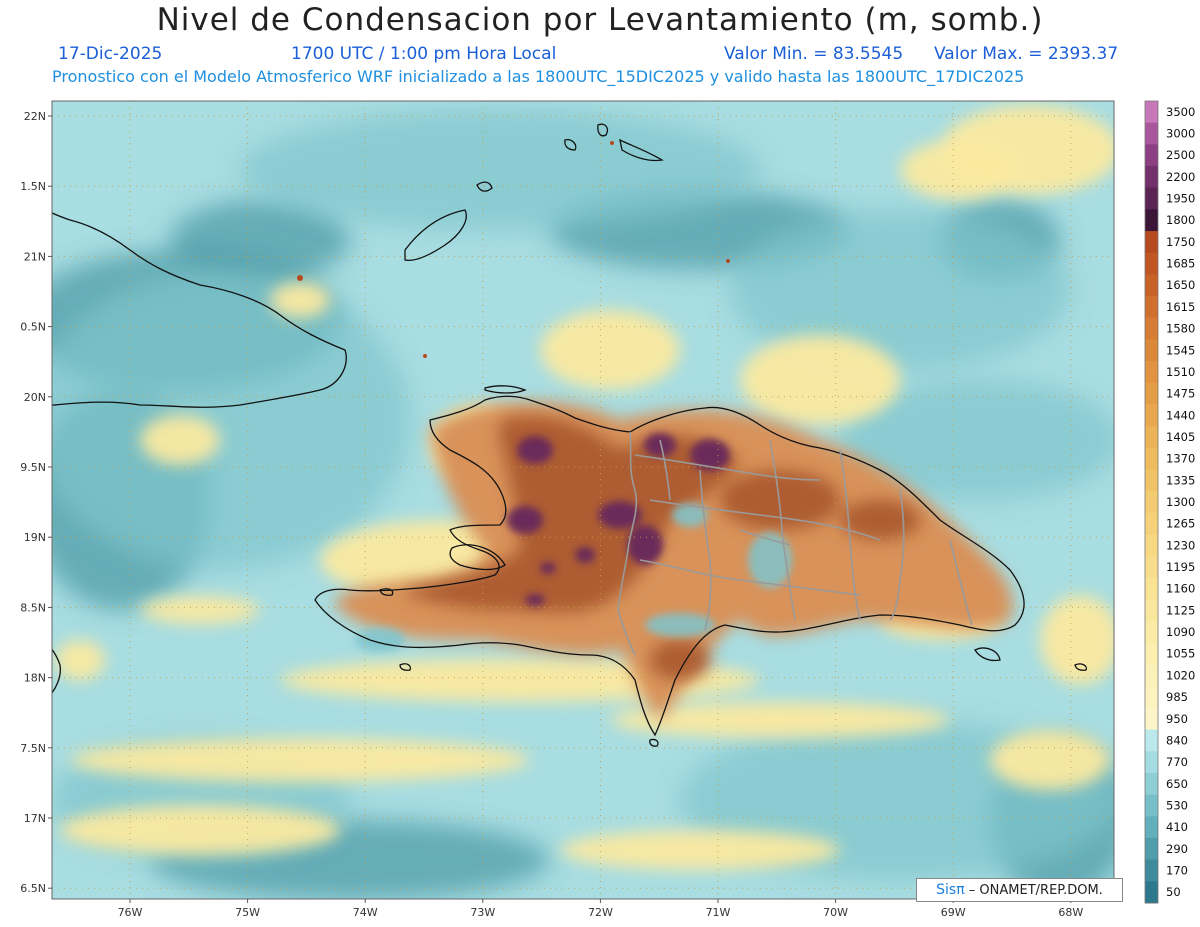 The height and width of the screenshot is (927, 1200). I want to click on colorbar-label: 1160, so click(1180, 589).